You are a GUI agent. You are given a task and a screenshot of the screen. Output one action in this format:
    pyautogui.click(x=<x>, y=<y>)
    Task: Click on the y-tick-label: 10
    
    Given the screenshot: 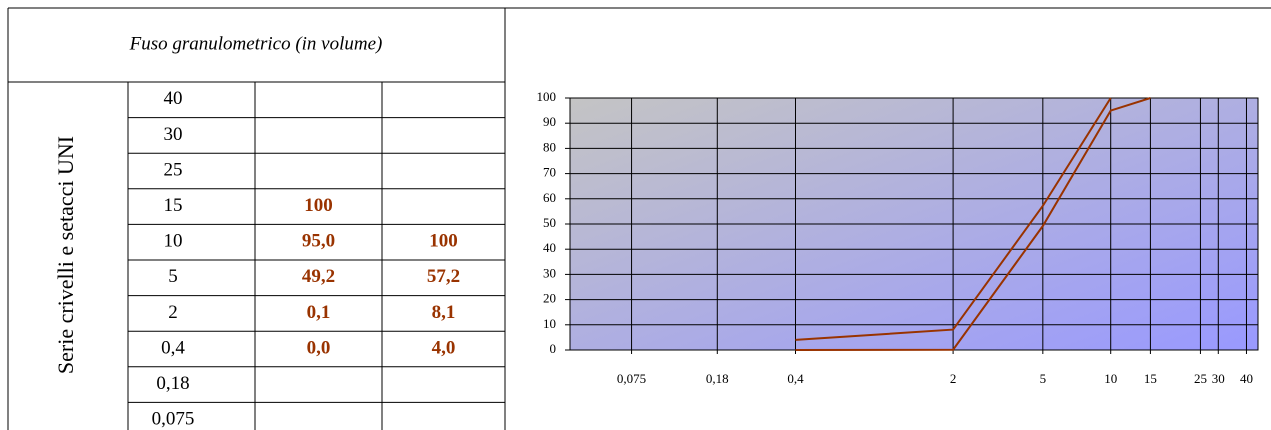 What is the action you would take?
    pyautogui.click(x=549, y=323)
    